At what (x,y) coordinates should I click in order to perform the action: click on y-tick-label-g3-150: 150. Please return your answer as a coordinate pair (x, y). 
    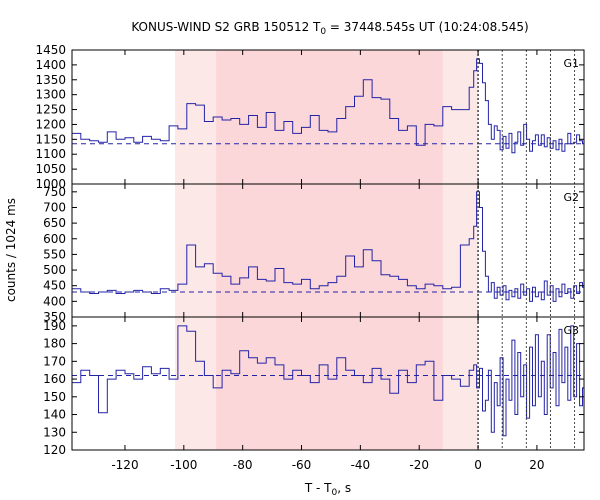
    Looking at the image, I should click on (54, 397).